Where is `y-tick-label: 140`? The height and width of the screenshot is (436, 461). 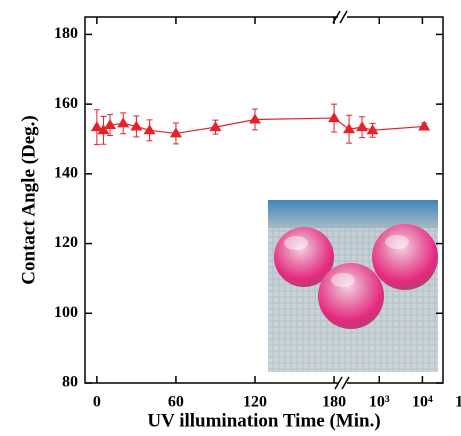 y-tick-label: 140 is located at coordinates (66, 173).